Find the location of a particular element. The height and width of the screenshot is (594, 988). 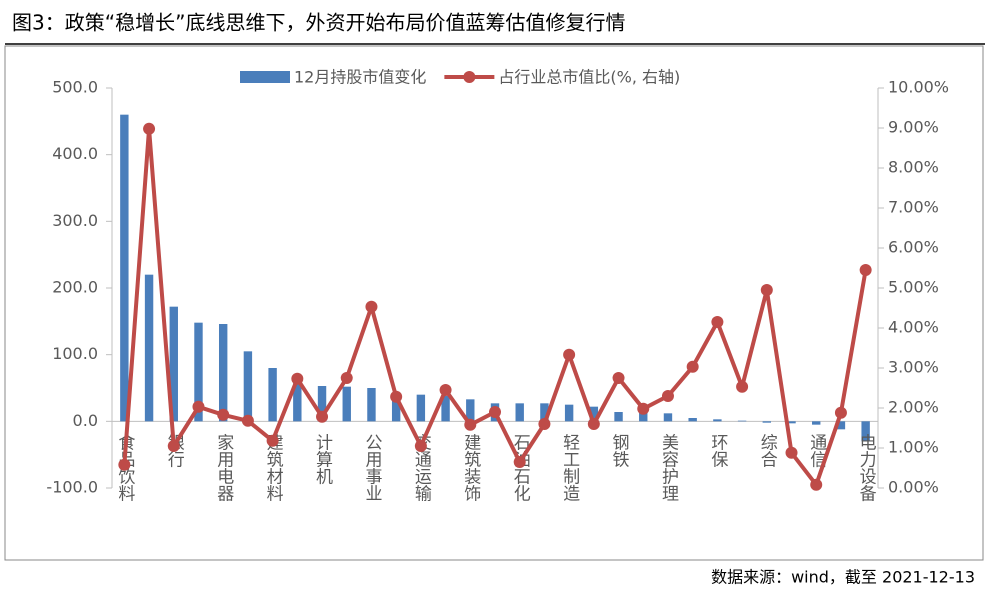

chart-title: 图3：政策“稳增长”底线思维下，外资开始布局价值蓝筹估值修复行情 is located at coordinates (318, 23).